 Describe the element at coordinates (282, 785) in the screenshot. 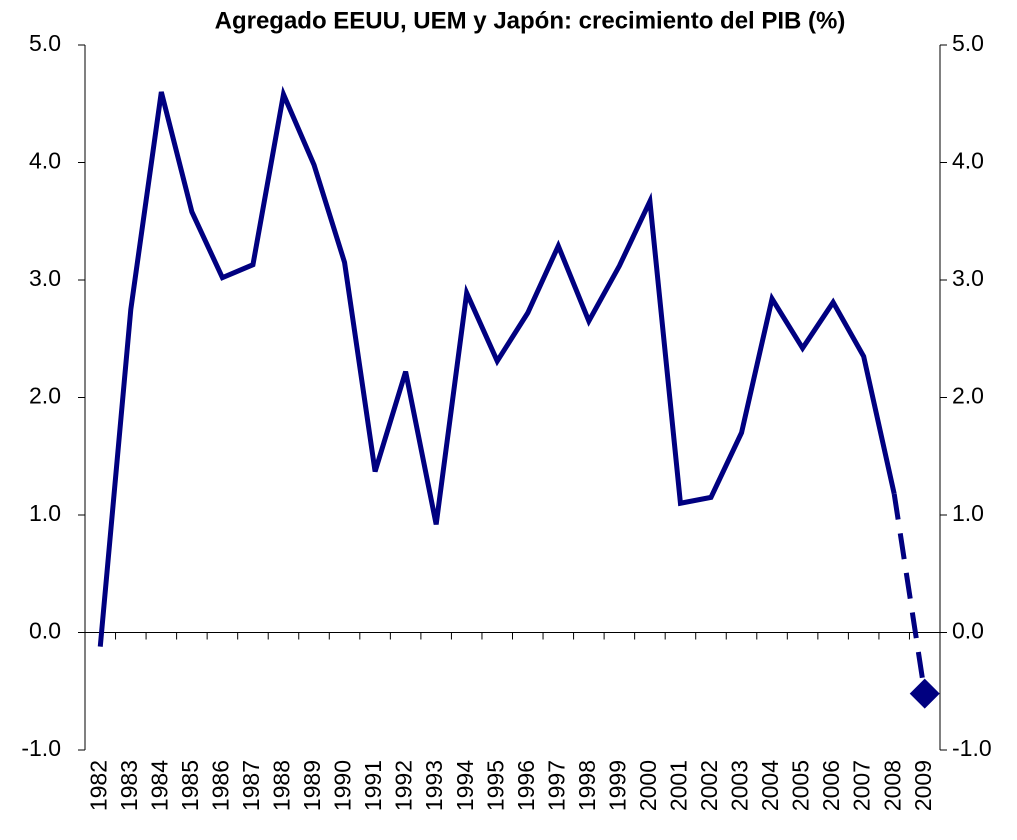

I see `x-tick-label: 1988` at that location.